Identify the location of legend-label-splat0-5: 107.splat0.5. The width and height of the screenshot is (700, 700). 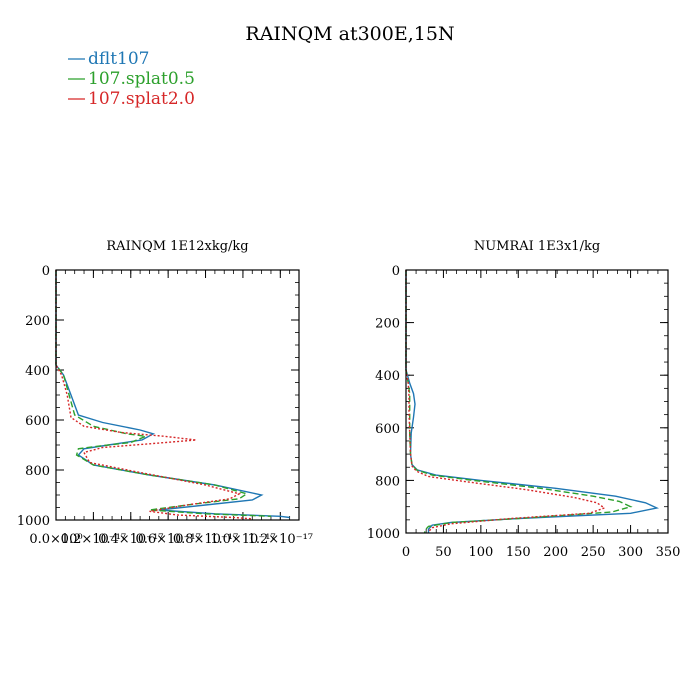
(141, 79).